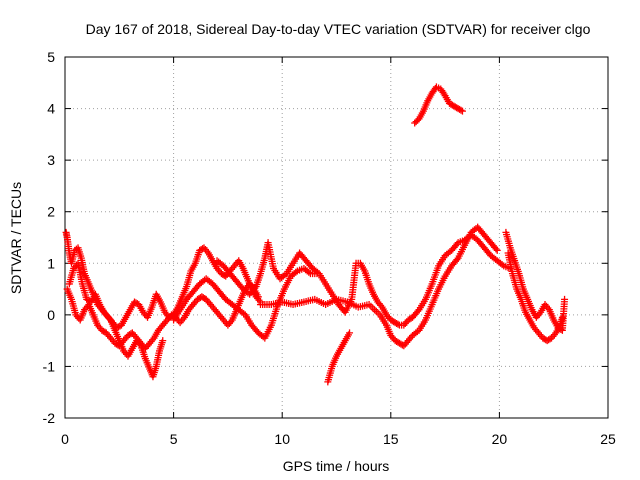  I want to click on y-axis-label: SDTVAR / TECUs, so click(16, 238).